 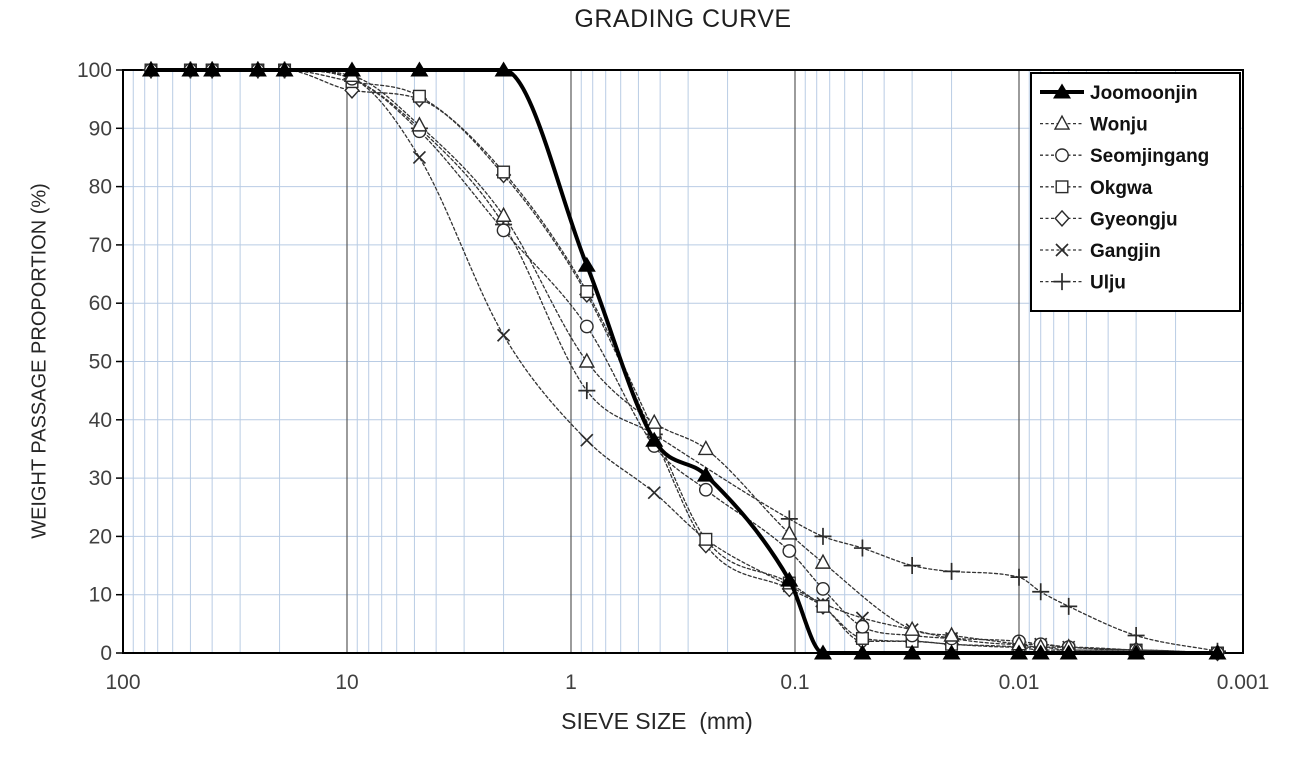 What do you see at coordinates (100, 187) in the screenshot?
I see `y-tick-label: 80` at bounding box center [100, 187].